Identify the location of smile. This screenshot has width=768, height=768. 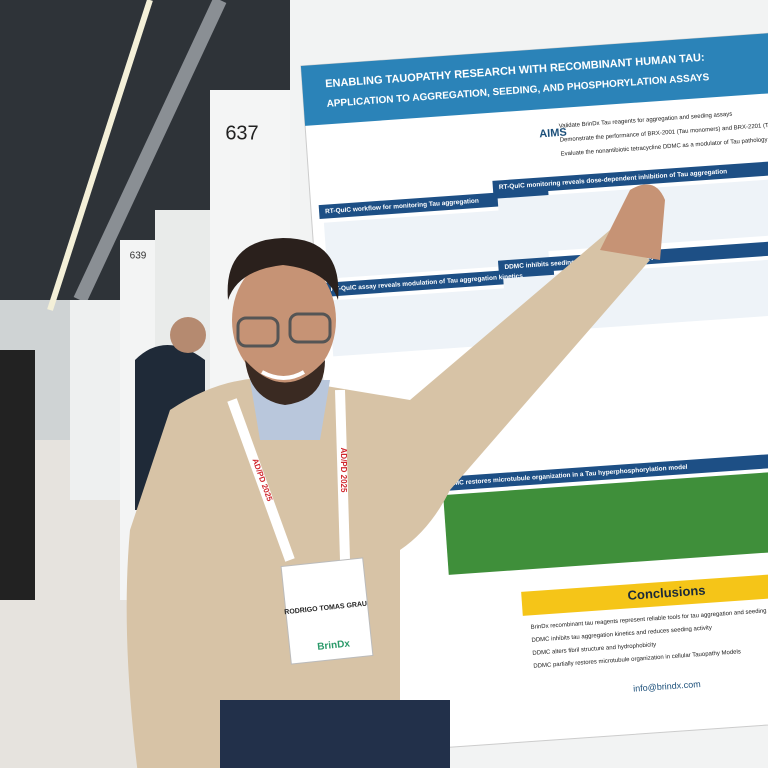
(283, 375).